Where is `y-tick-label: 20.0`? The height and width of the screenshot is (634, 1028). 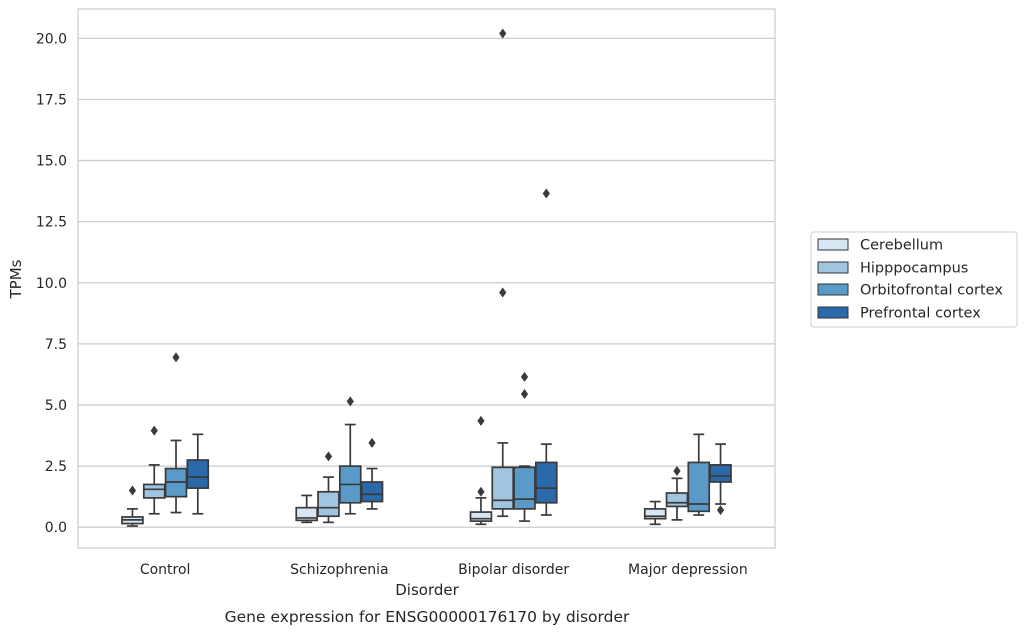
y-tick-label: 20.0 is located at coordinates (51, 39).